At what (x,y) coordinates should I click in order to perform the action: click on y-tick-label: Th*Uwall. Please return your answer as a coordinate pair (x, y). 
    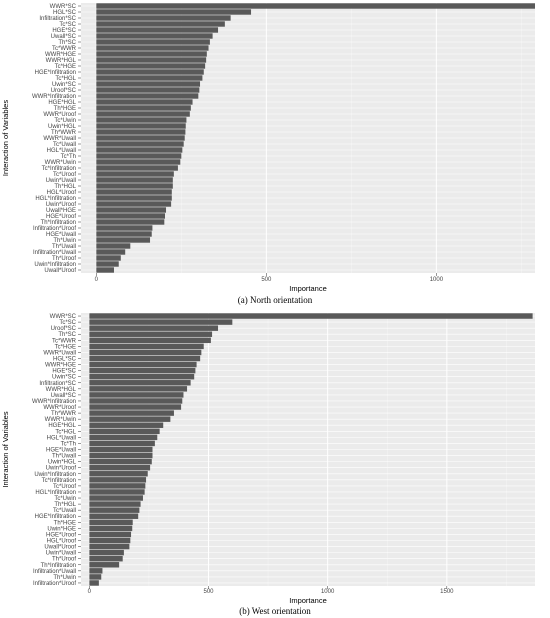
    Looking at the image, I should click on (64, 247).